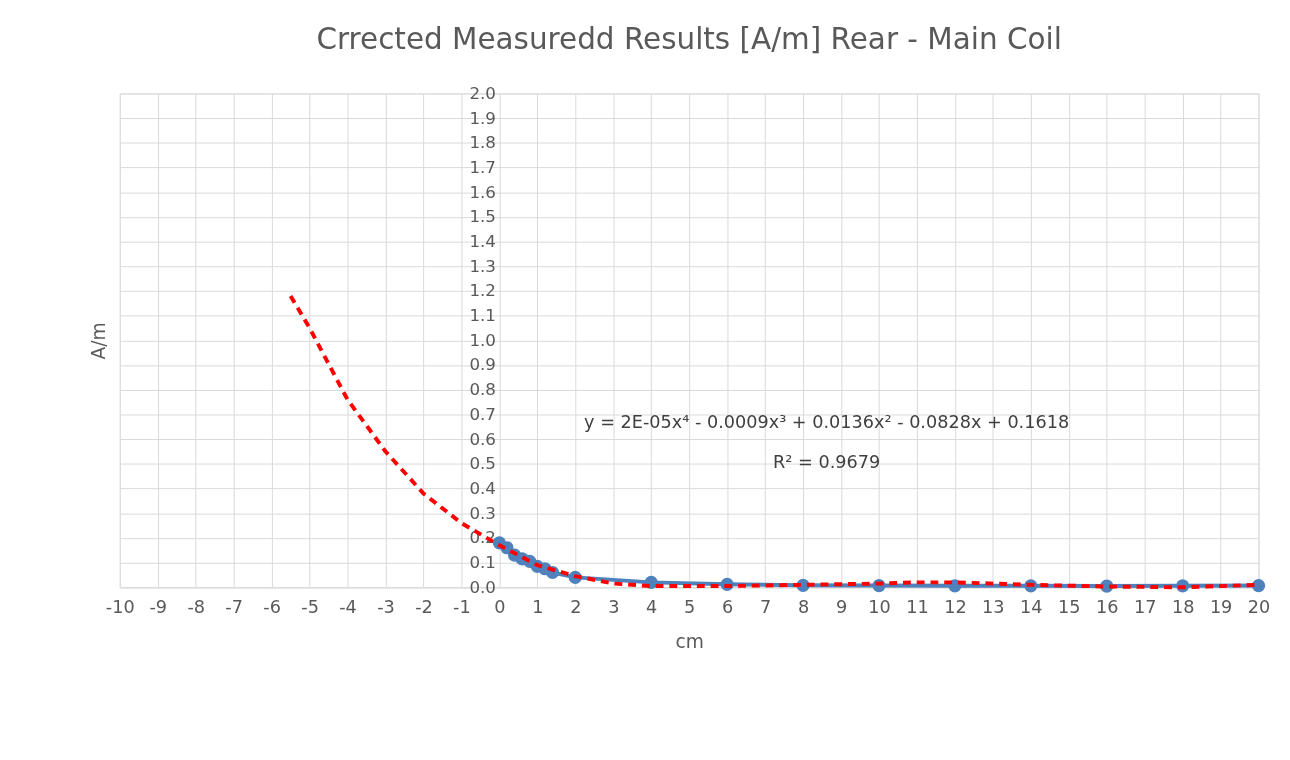  What do you see at coordinates (955, 607) in the screenshot?
I see `x-tick-label: 12` at bounding box center [955, 607].